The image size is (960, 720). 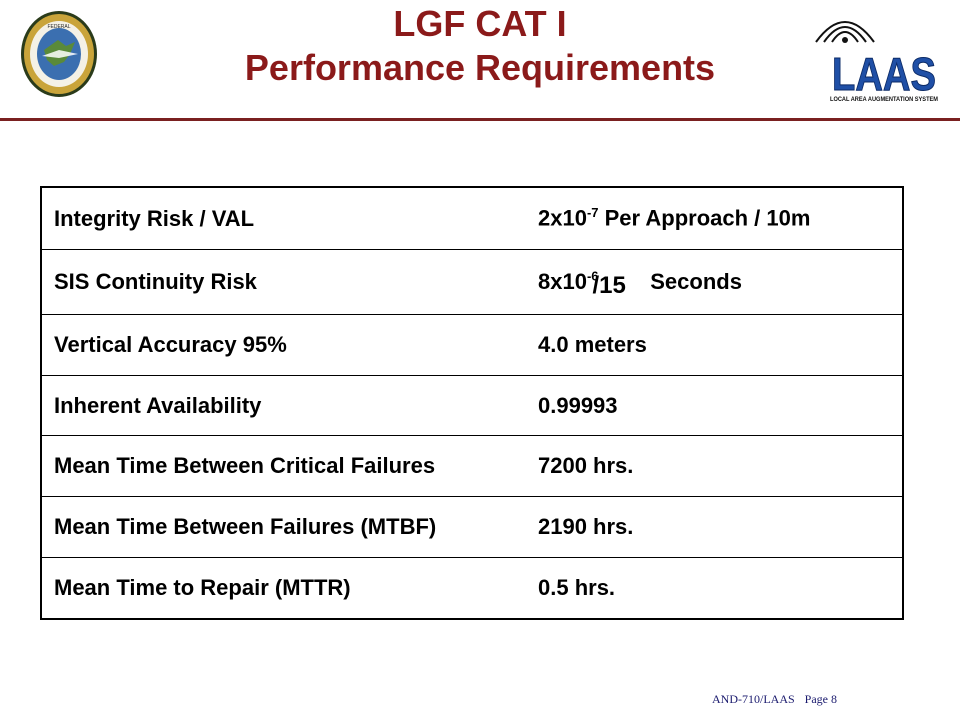 What do you see at coordinates (282, 466) in the screenshot?
I see `requirement-label: Mean Time Between Critical Failures` at bounding box center [282, 466].